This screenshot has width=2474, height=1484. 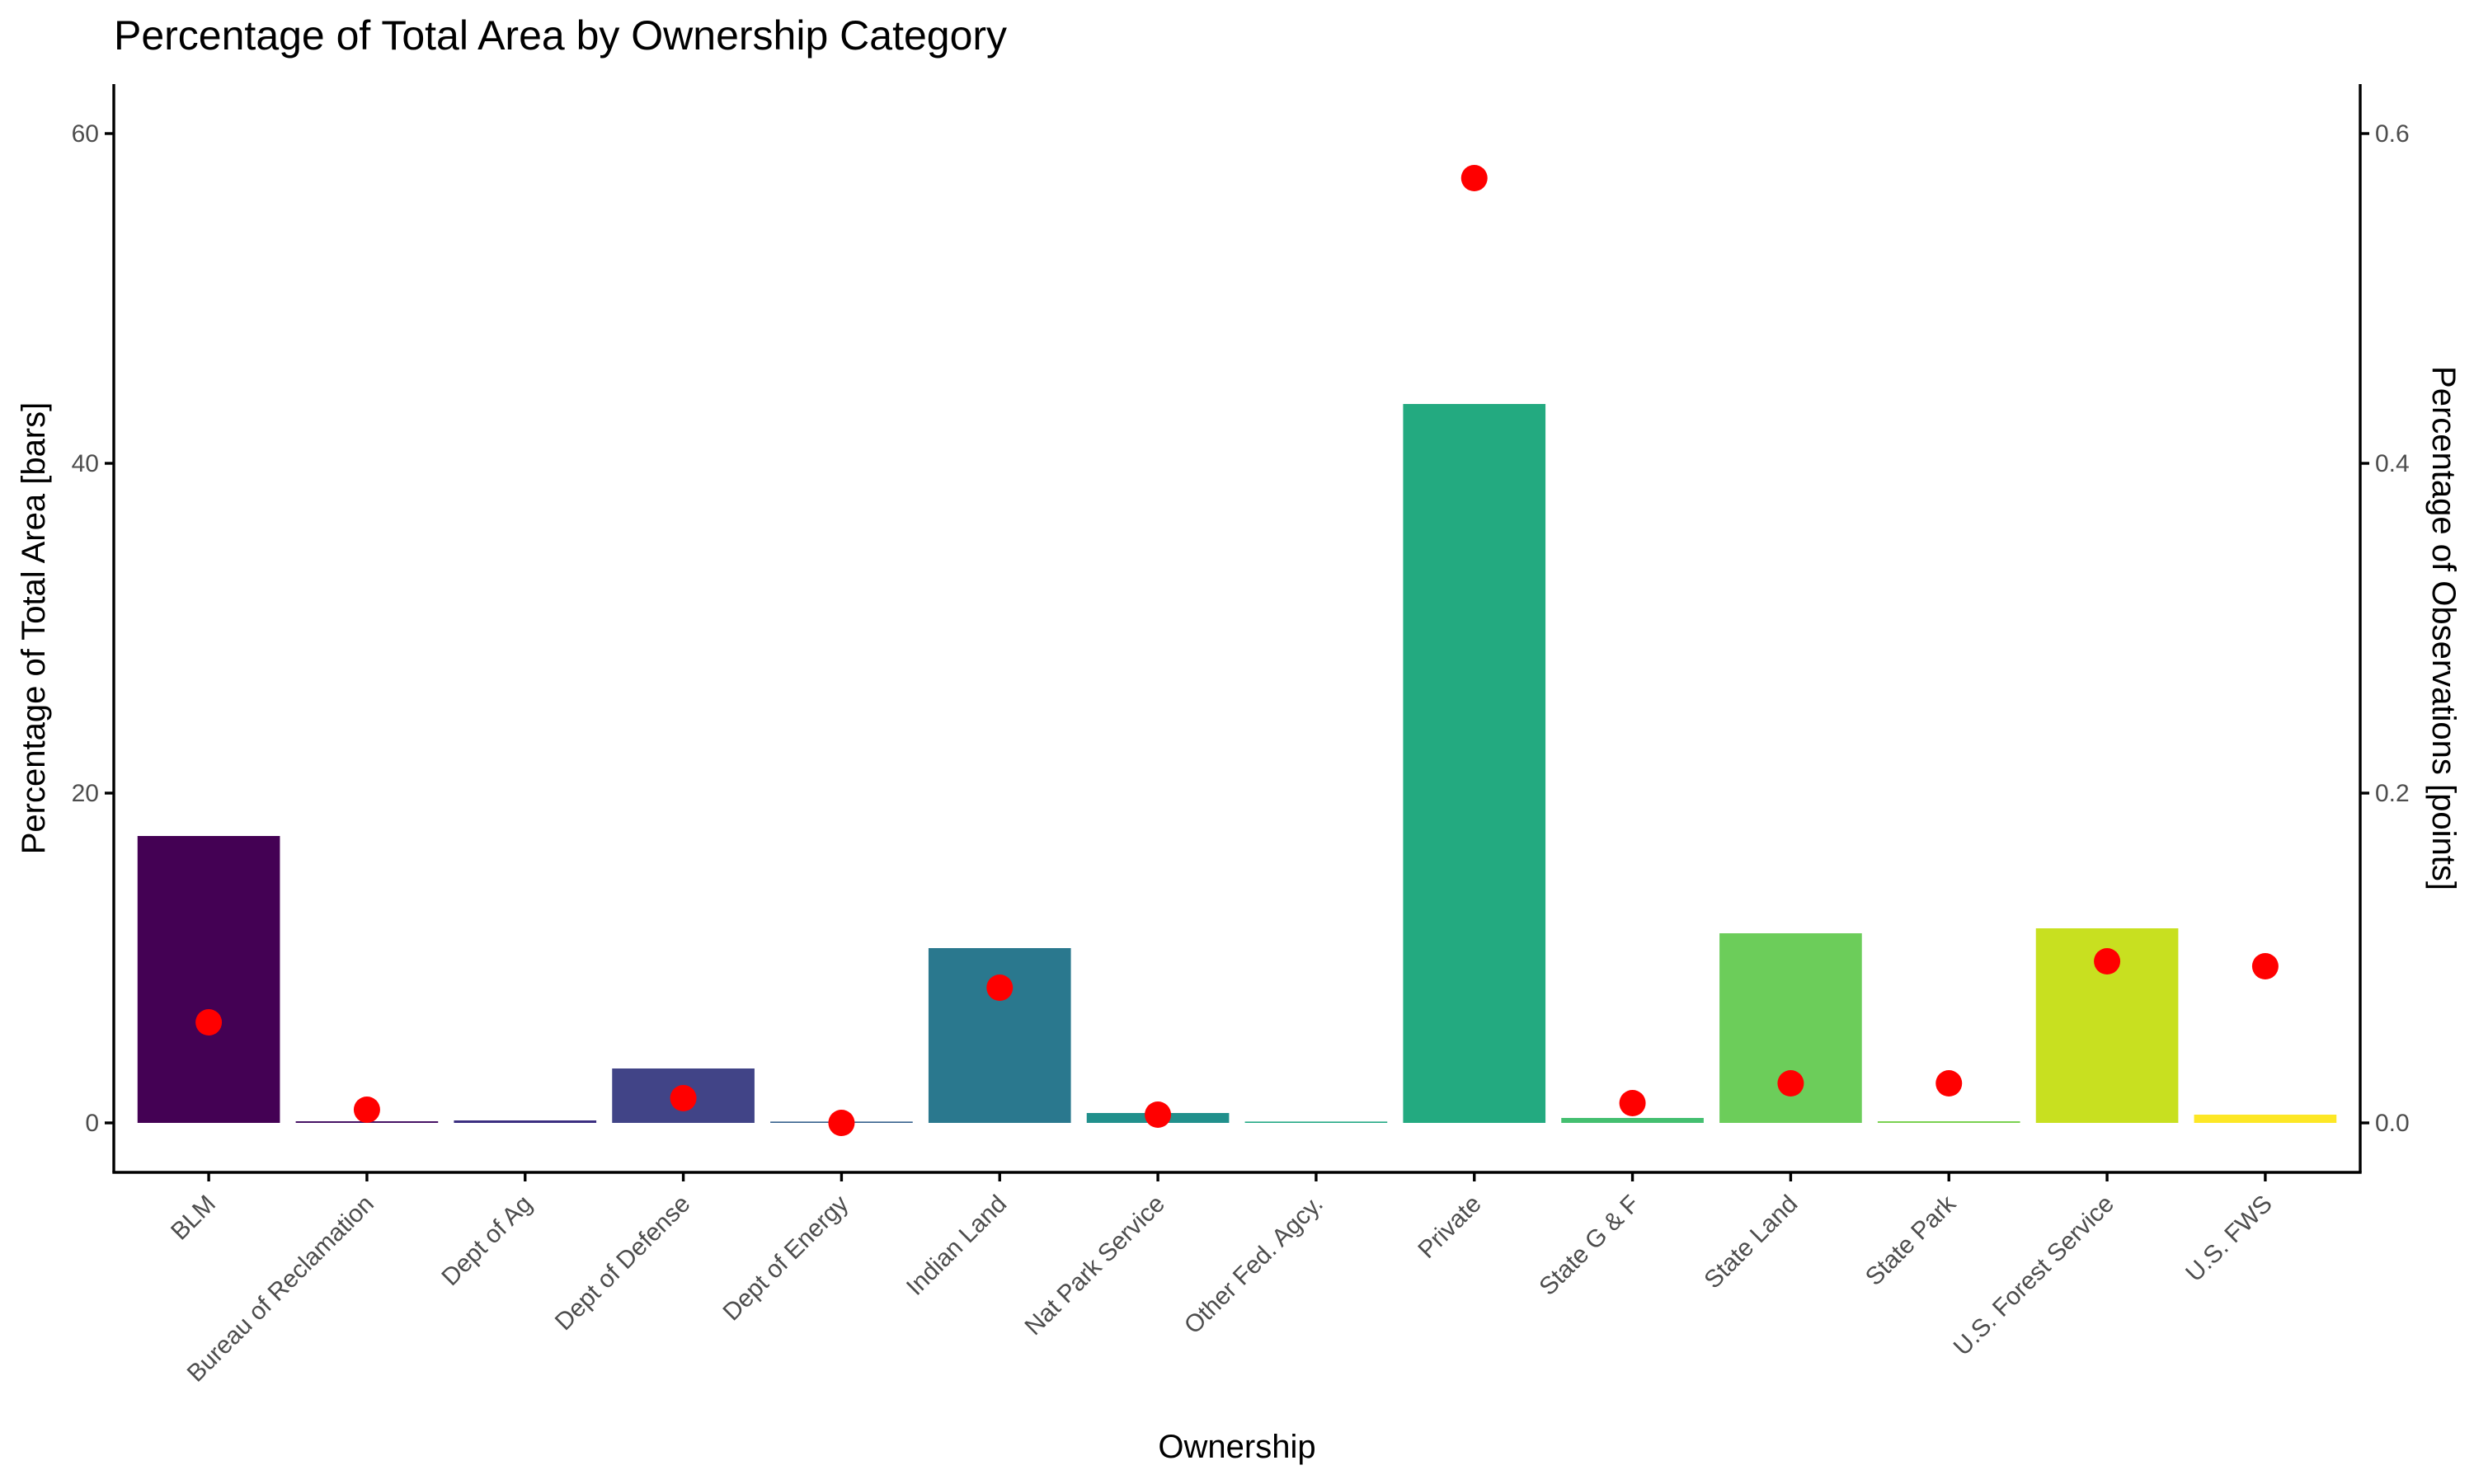 What do you see at coordinates (623, 1263) in the screenshot?
I see `x-tick-label: Dept of Defense` at bounding box center [623, 1263].